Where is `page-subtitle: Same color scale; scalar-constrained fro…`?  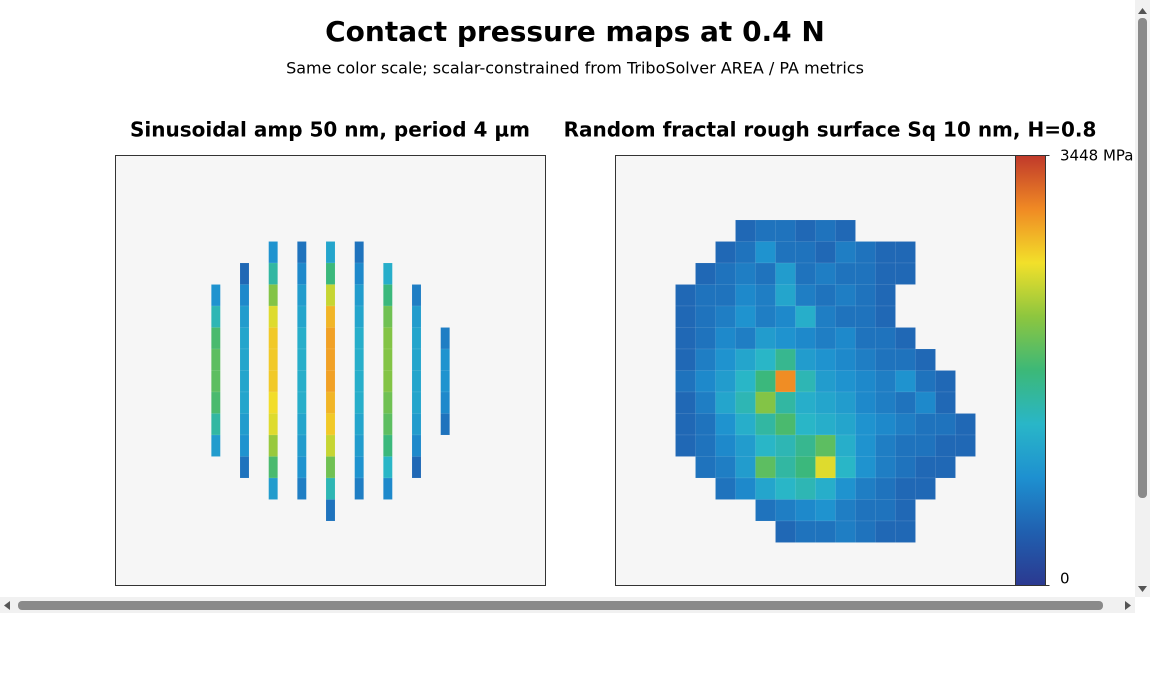
page-subtitle: Same color scale; scalar-constrained fro… is located at coordinates (575, 68).